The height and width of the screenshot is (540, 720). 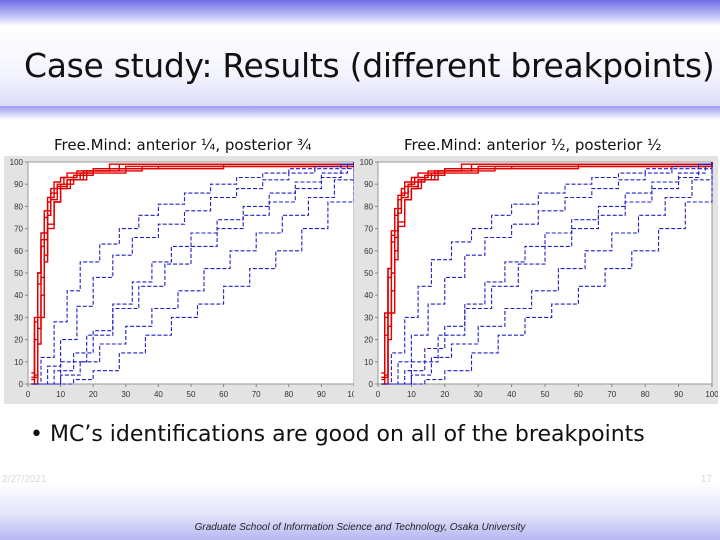 I want to click on slide-title-rule, so click(x=360, y=113).